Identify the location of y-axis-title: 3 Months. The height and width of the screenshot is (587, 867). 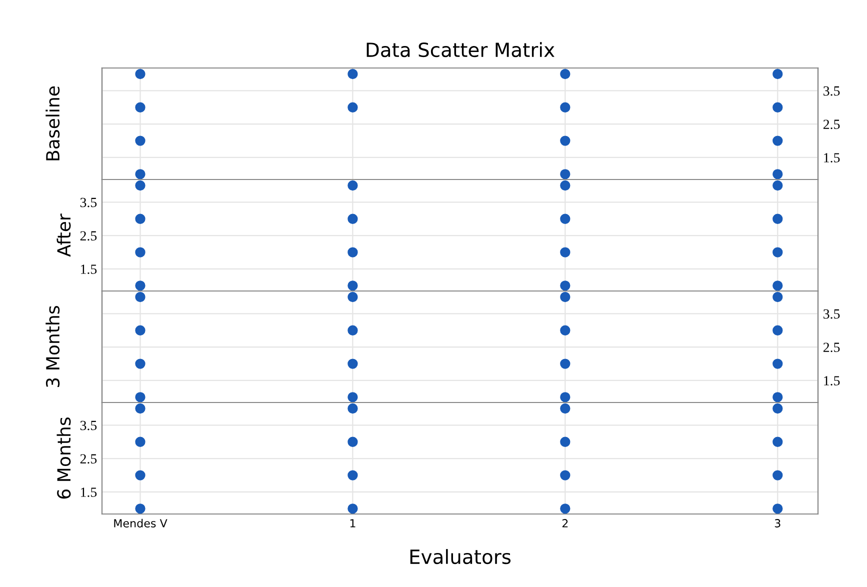
(53, 346).